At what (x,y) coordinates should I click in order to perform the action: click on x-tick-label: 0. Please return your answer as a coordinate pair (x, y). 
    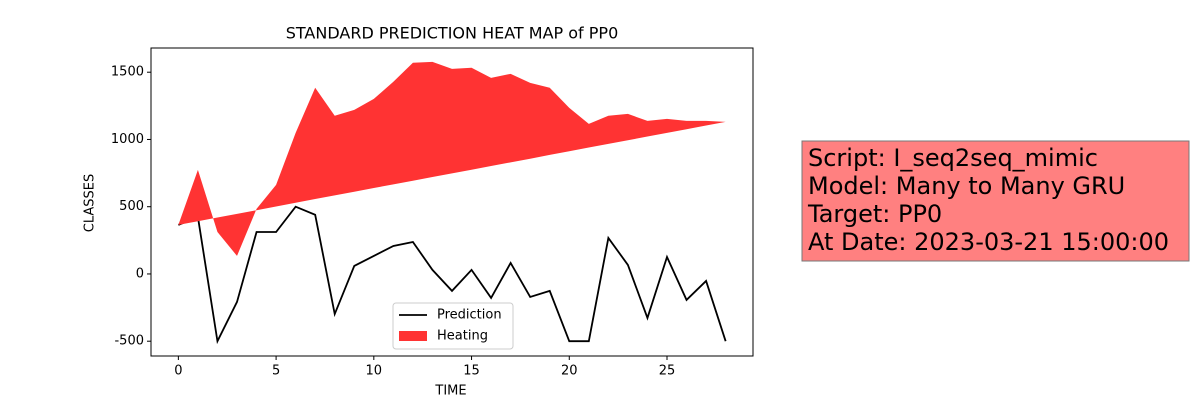
    Looking at the image, I should click on (178, 371).